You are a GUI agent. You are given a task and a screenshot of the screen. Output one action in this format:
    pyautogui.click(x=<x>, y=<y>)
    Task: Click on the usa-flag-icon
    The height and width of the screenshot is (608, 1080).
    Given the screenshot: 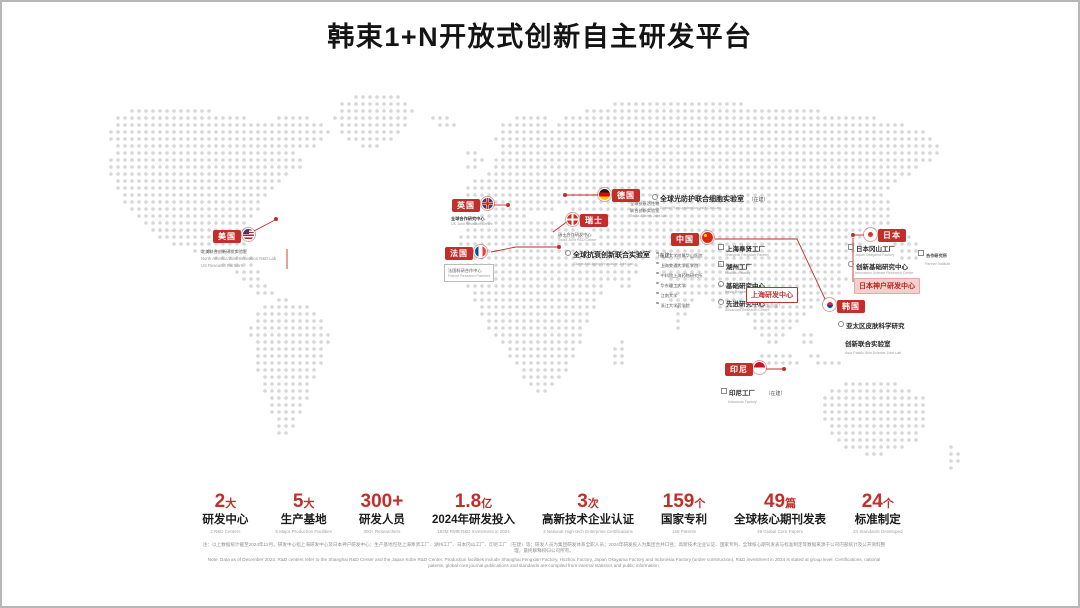 What is the action you would take?
    pyautogui.click(x=248, y=234)
    